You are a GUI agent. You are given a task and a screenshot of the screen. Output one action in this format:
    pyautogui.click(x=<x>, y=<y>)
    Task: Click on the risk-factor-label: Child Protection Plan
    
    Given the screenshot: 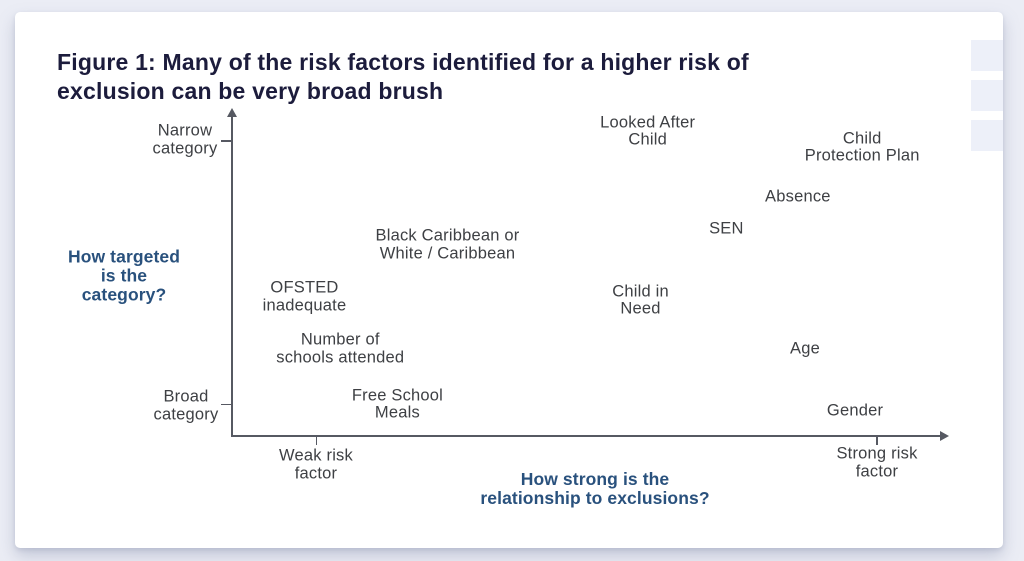 What is the action you would take?
    pyautogui.click(x=862, y=147)
    